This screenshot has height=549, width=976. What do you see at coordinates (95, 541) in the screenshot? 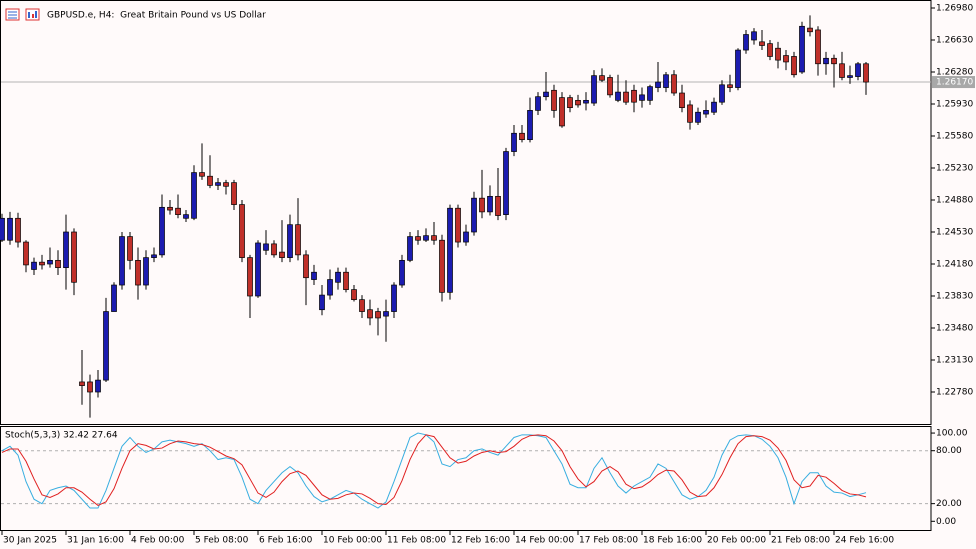
I see `x-tick-label: 31 Jan 16:00` at bounding box center [95, 541].